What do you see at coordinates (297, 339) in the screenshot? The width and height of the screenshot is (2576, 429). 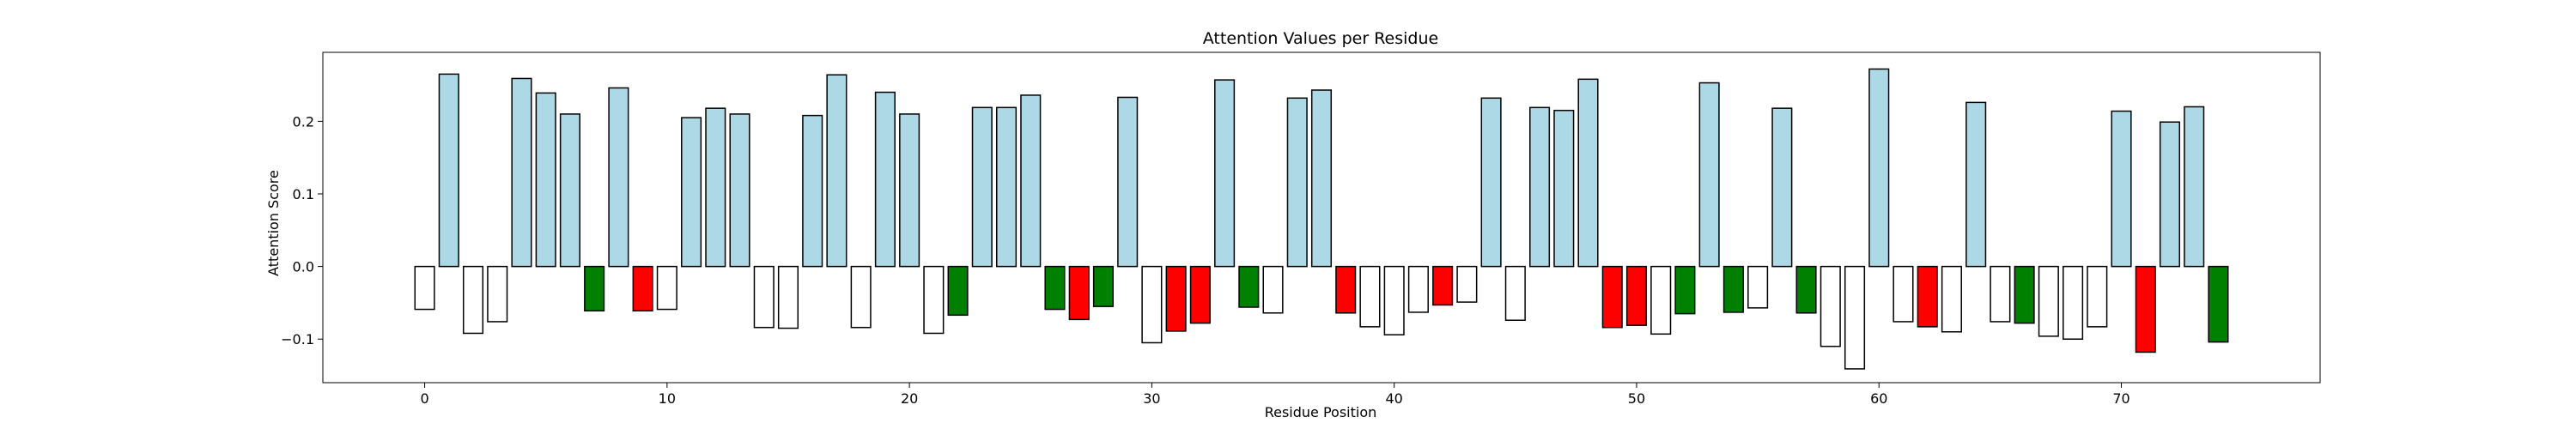 I see `y-tick-label: −0.1` at bounding box center [297, 339].